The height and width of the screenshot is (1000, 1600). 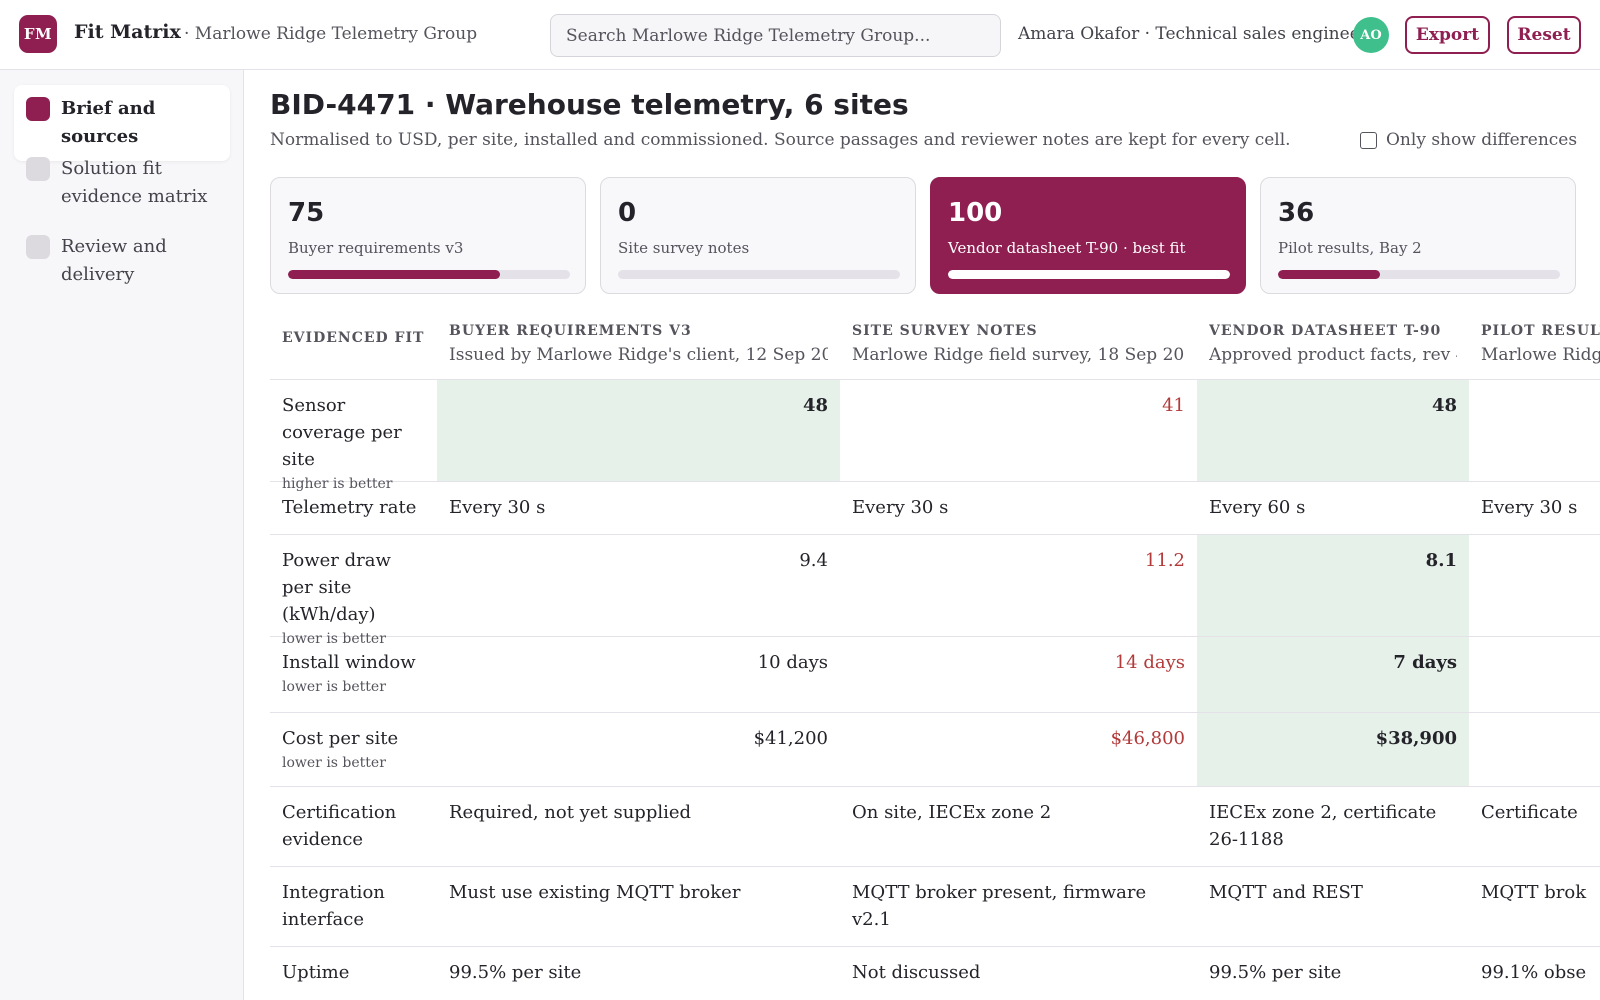 What do you see at coordinates (1333, 585) in the screenshot?
I see `matrix-cell: 8.1` at bounding box center [1333, 585].